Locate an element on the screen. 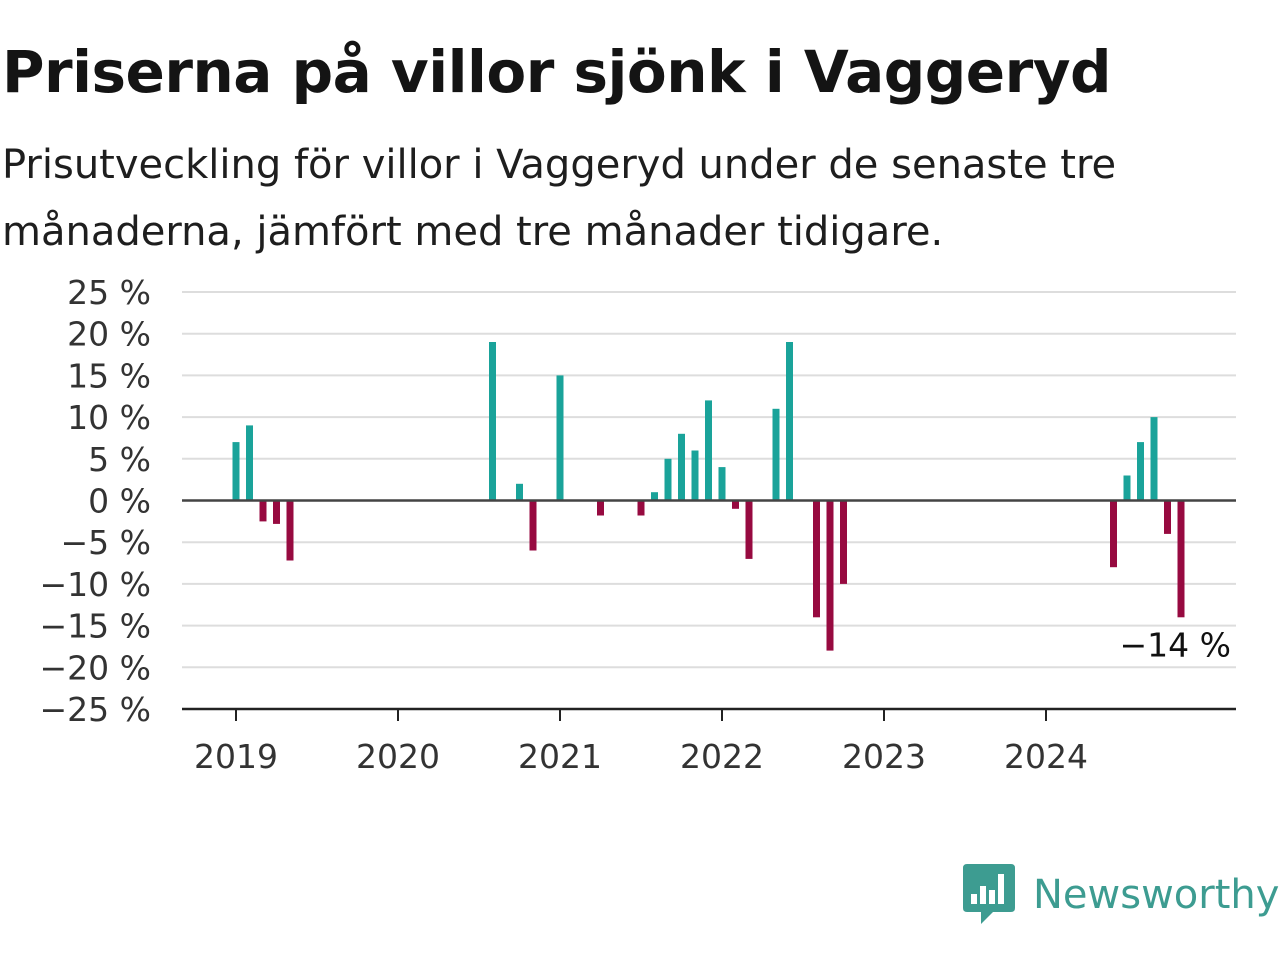  chart-title: Priserna på villor sjönk i Vaggeryd is located at coordinates (557, 72).